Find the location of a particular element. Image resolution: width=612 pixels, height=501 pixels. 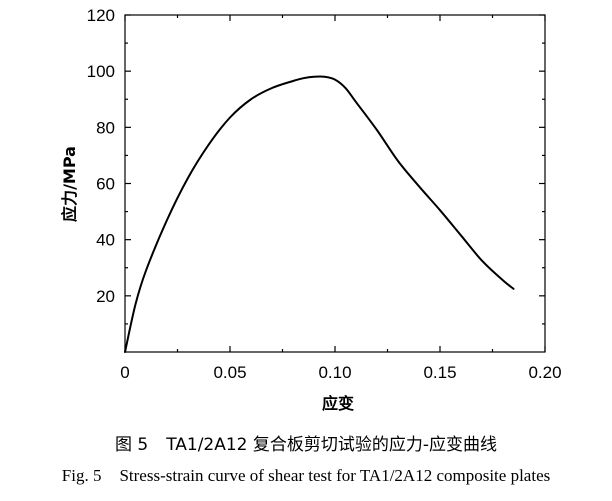

y-tick-label: 80 is located at coordinates (105, 127).